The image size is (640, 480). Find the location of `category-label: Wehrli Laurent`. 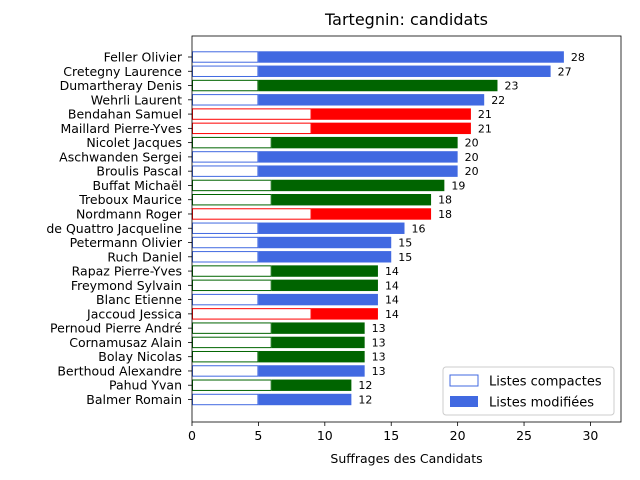

category-label: Wehrli Laurent is located at coordinates (136, 99).